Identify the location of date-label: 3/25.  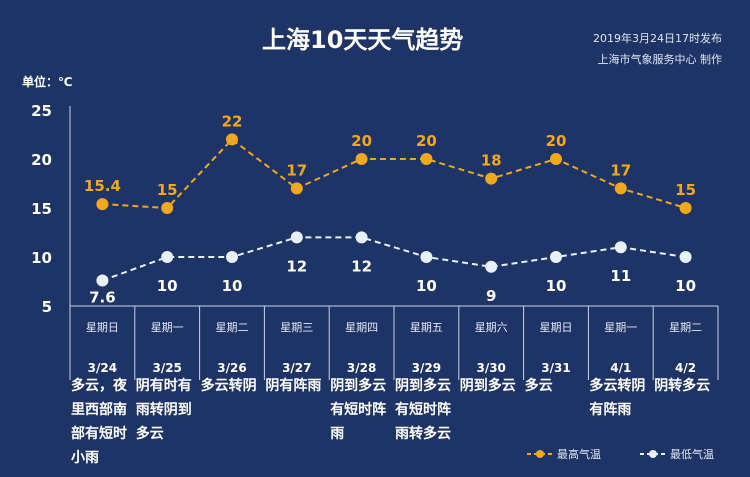
(166, 368).